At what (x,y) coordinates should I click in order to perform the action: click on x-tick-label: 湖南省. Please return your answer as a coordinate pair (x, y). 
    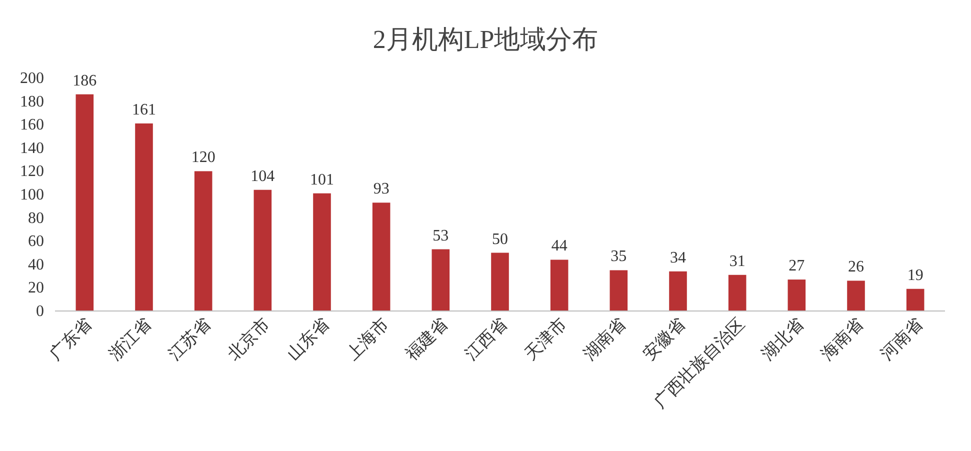
    Looking at the image, I should click on (605, 339).